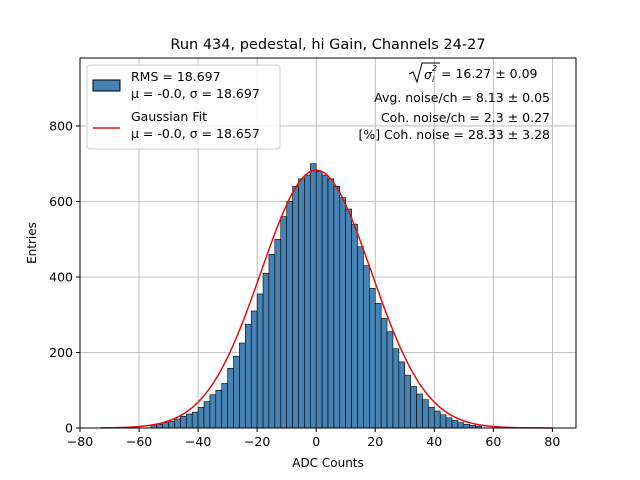  I want to click on y-tick-label: 800, so click(61, 125).